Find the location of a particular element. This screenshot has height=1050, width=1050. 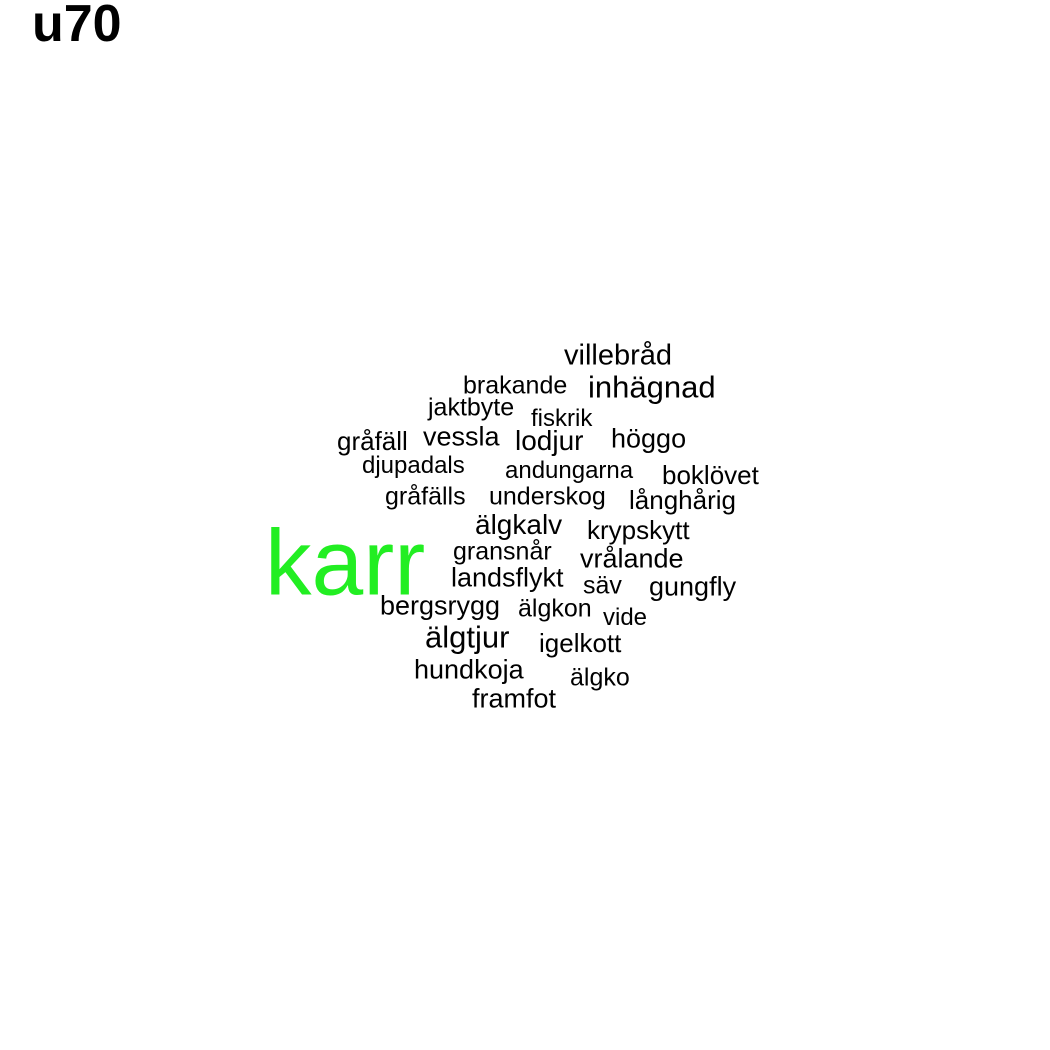

cloud-word: underskog is located at coordinates (547, 496).